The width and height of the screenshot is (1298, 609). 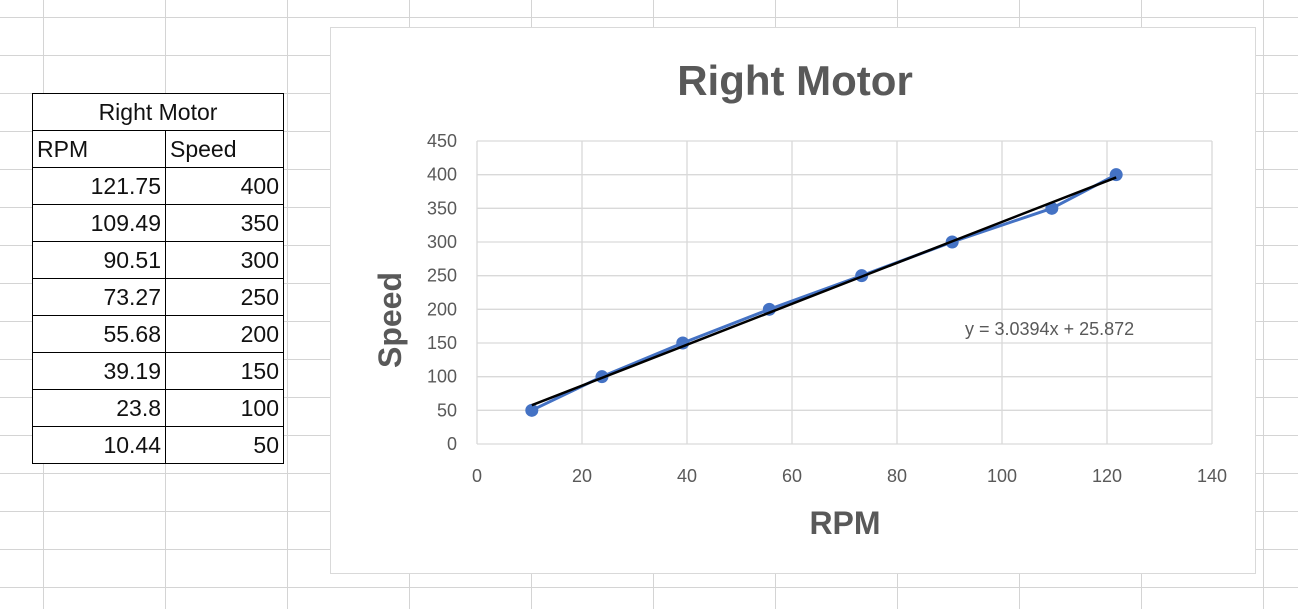 I want to click on x-tick-label: 140, so click(x=1212, y=476).